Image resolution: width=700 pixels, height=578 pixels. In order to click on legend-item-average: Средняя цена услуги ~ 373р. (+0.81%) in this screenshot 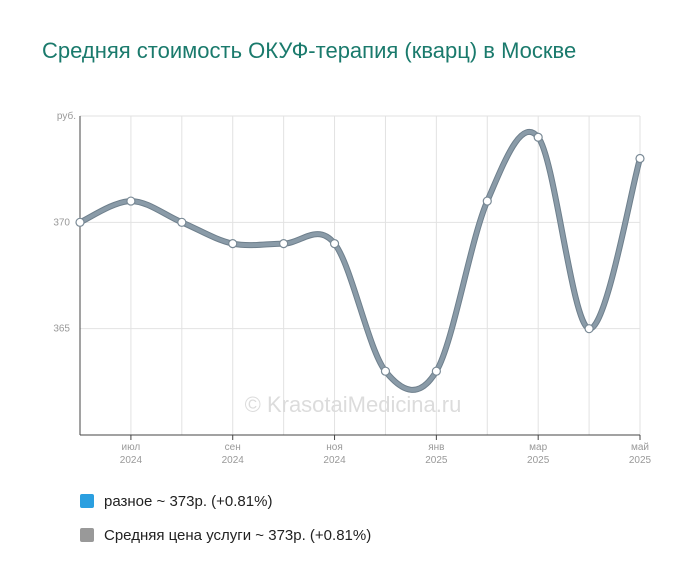, I will do `click(225, 535)`.